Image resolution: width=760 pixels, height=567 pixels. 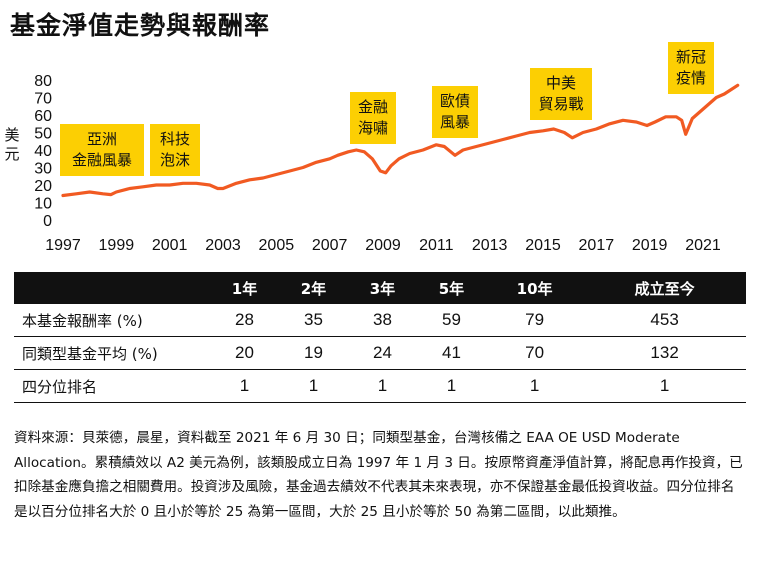 I want to click on table-cell: 35, so click(x=313, y=320).